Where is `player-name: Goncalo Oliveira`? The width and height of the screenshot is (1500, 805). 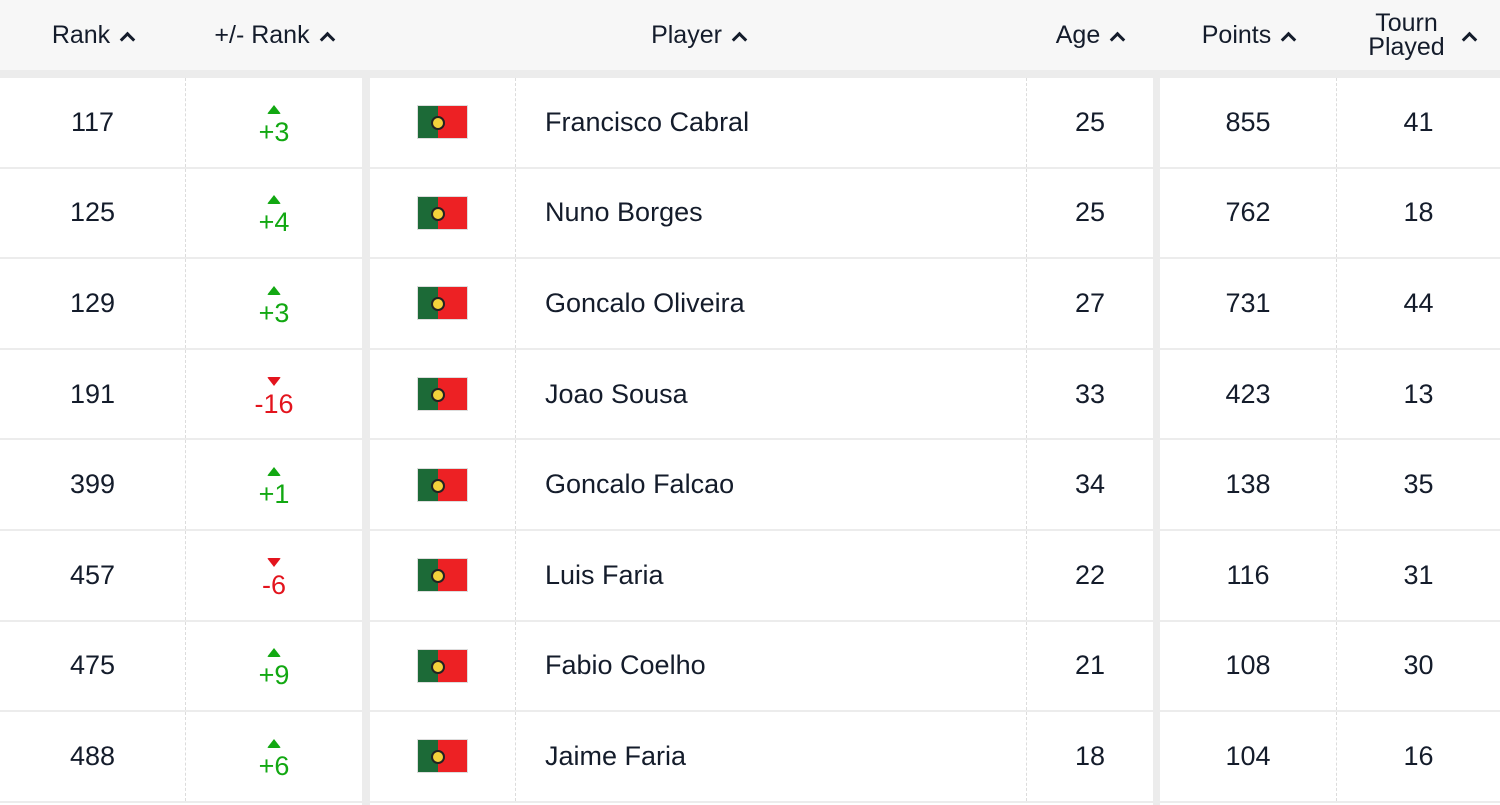
player-name: Goncalo Oliveira is located at coordinates (771, 303).